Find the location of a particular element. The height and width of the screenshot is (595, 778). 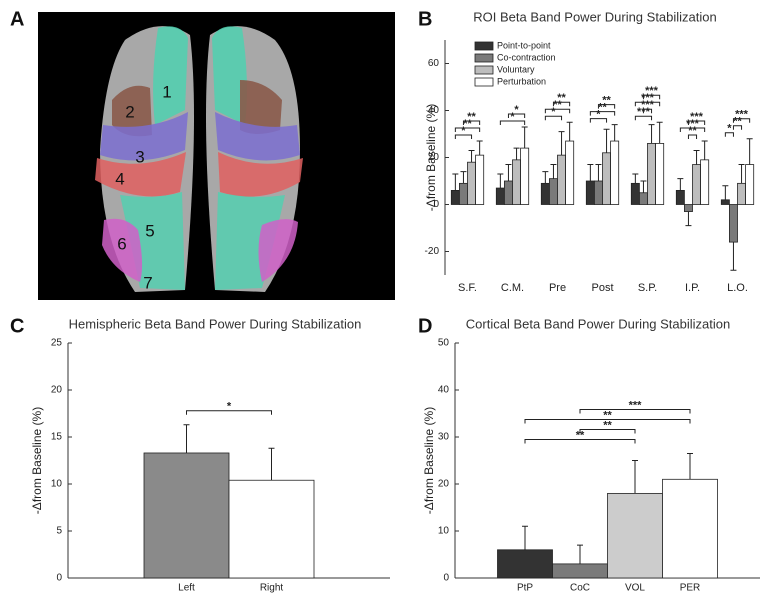

region-4-right is located at coordinates (260, 174).